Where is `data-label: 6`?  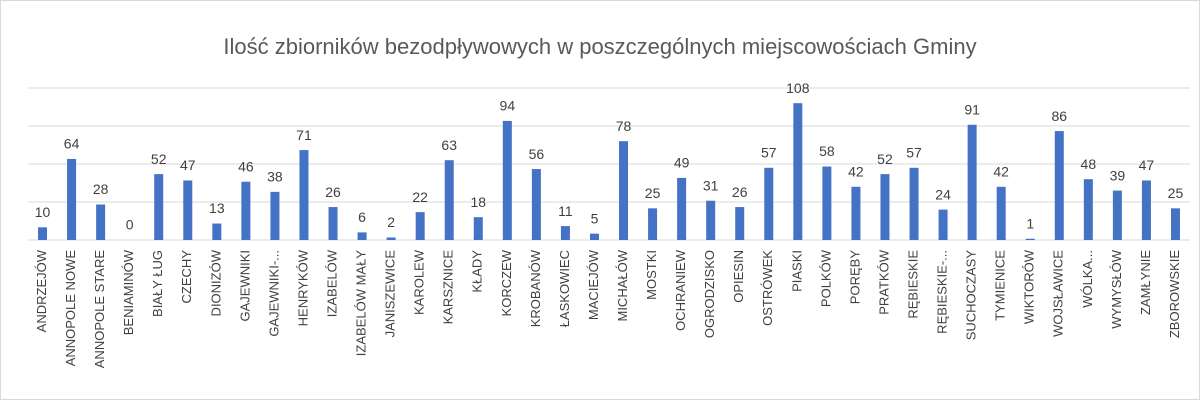
data-label: 6 is located at coordinates (362, 217).